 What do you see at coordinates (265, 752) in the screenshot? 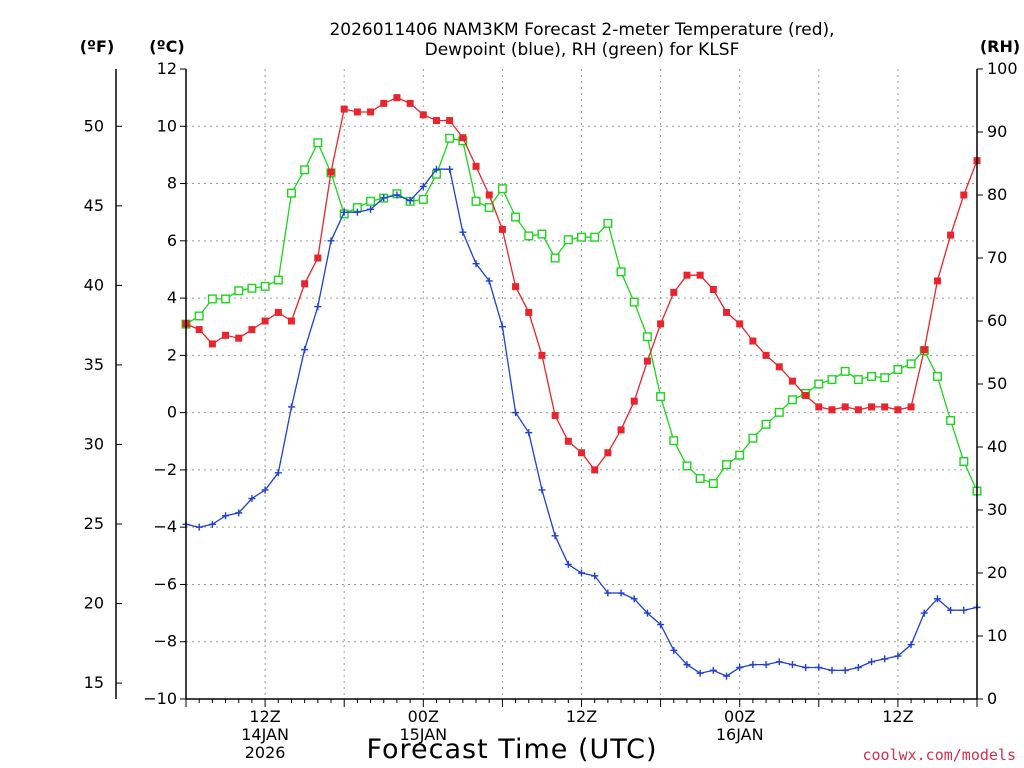
I see `x-tick-label: 2026` at bounding box center [265, 752].